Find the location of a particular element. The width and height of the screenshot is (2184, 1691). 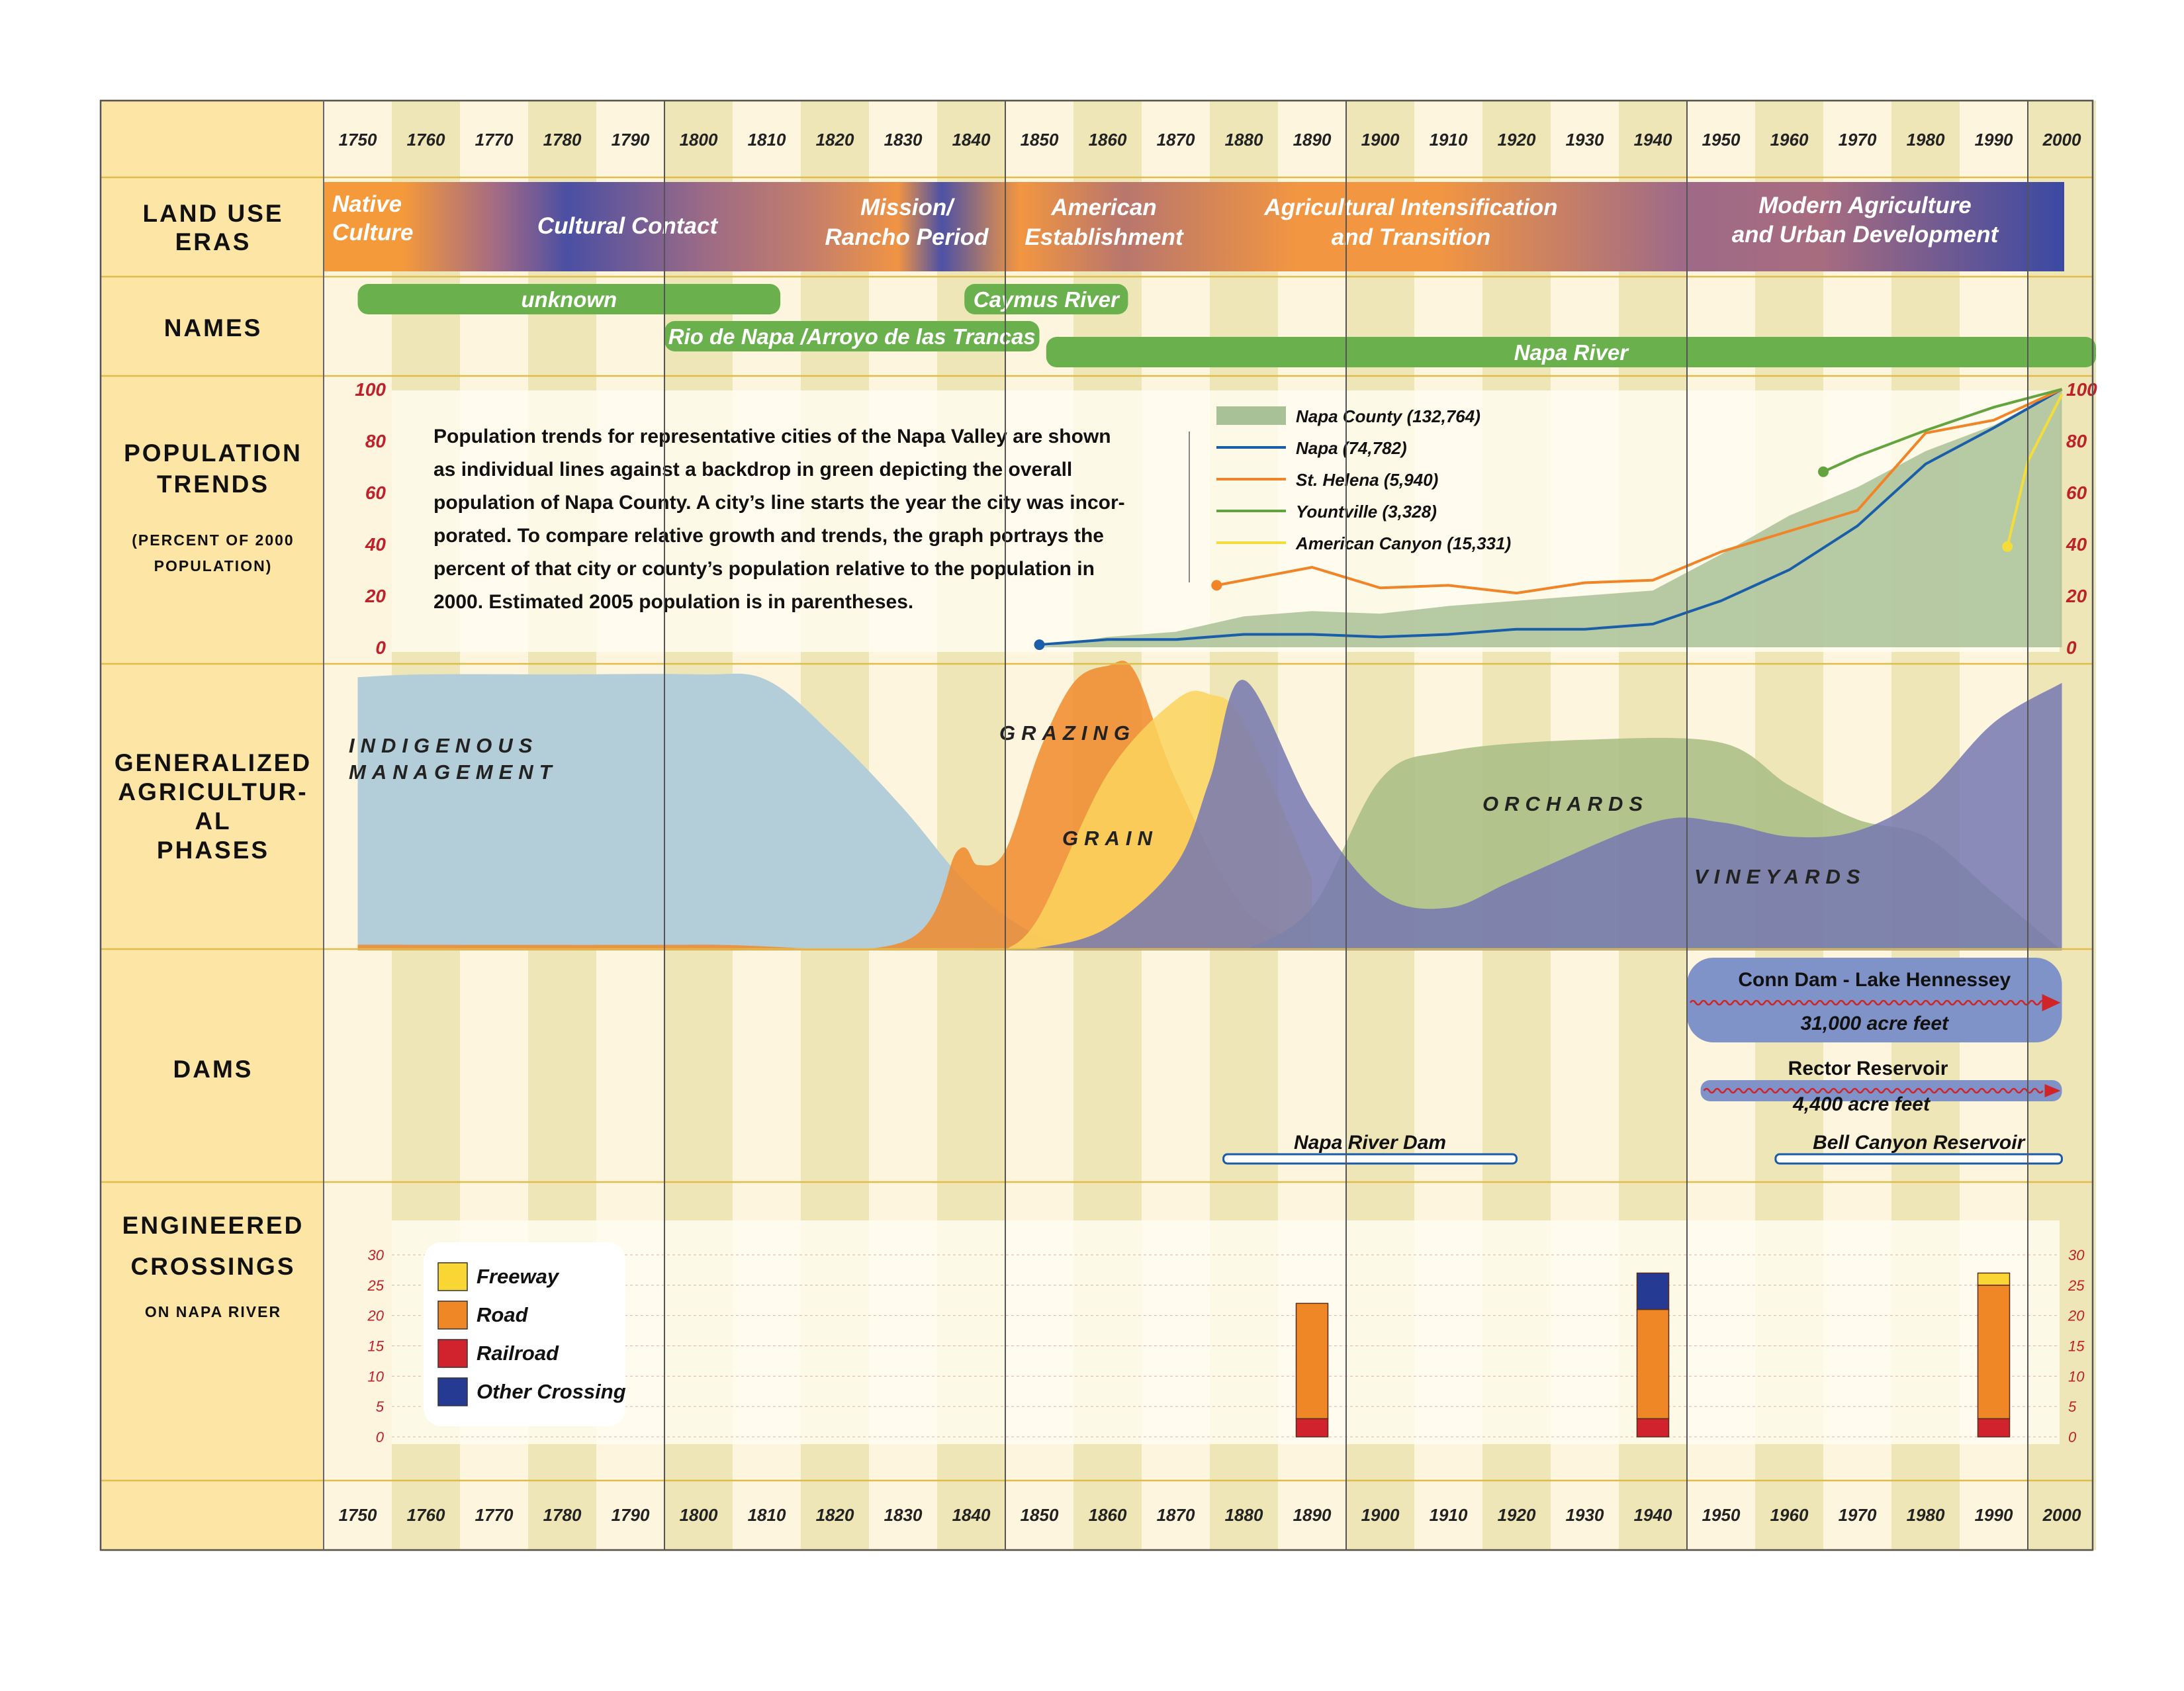

row-label-crossings-1: ENGINEERED is located at coordinates (213, 1225).